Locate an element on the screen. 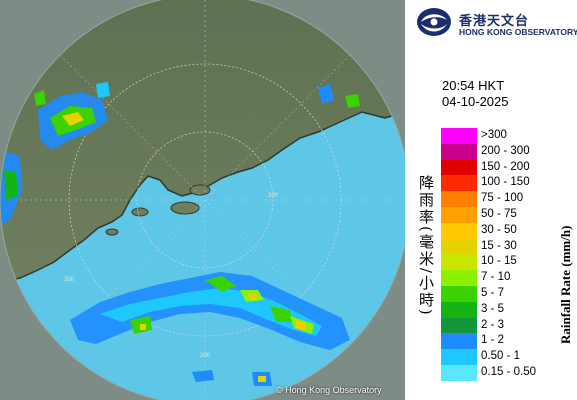  legend-title-english: Rainfall Rate (mm/h) is located at coordinates (565, 284).